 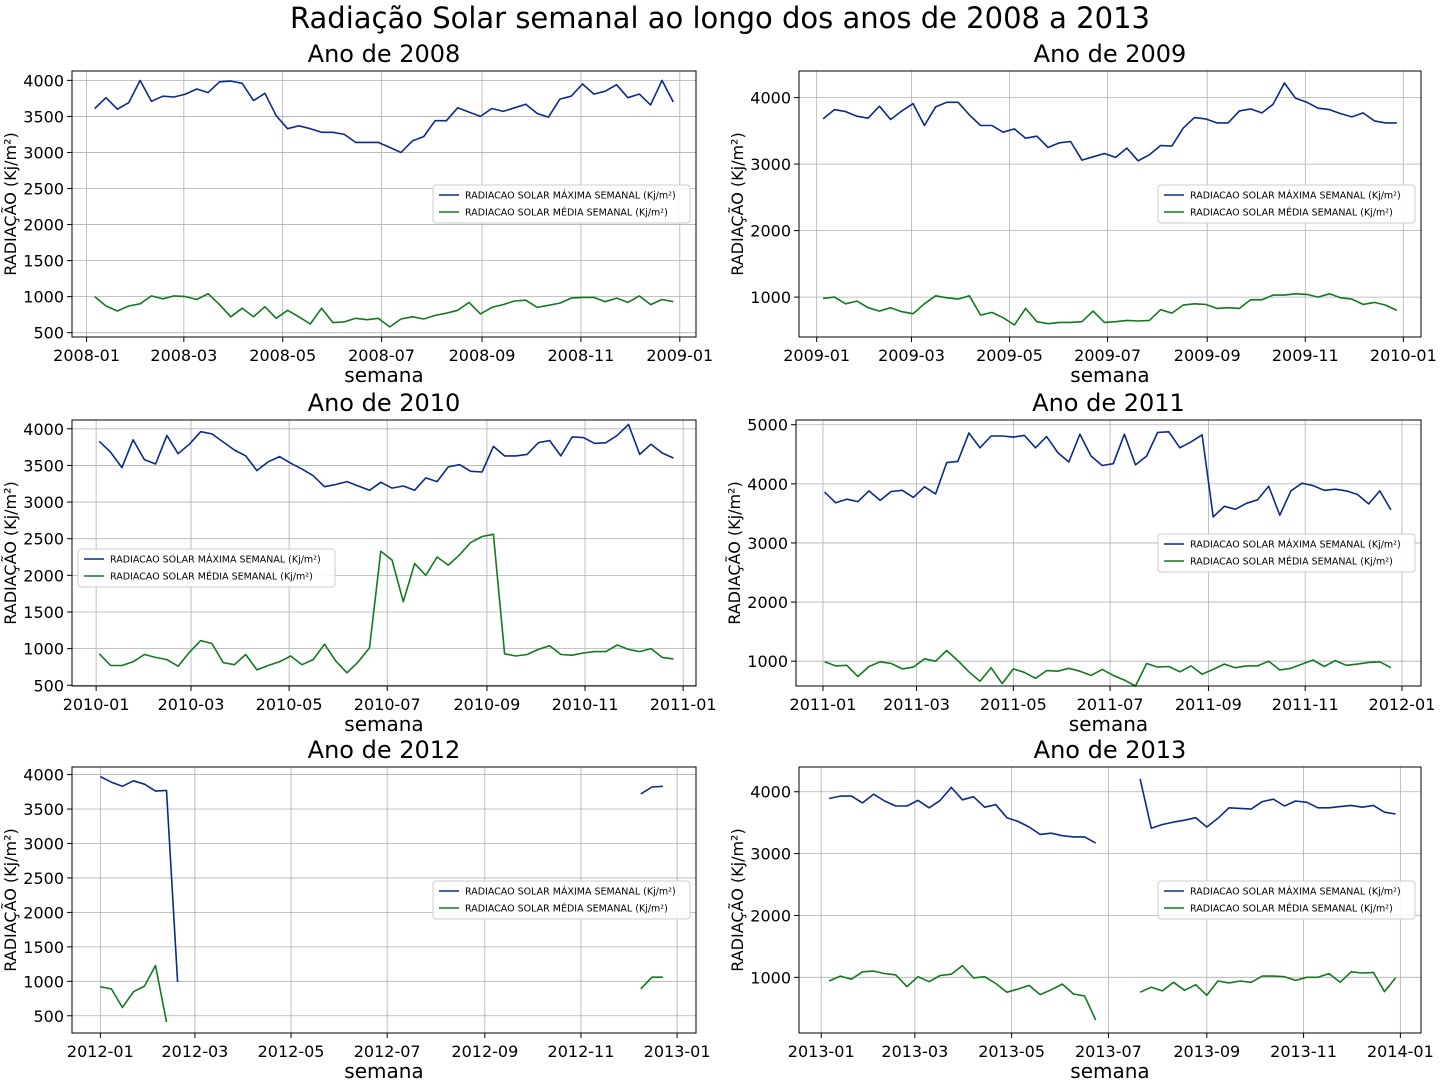 What do you see at coordinates (1009, 355) in the screenshot?
I see `x-tick-label: 2009-05` at bounding box center [1009, 355].